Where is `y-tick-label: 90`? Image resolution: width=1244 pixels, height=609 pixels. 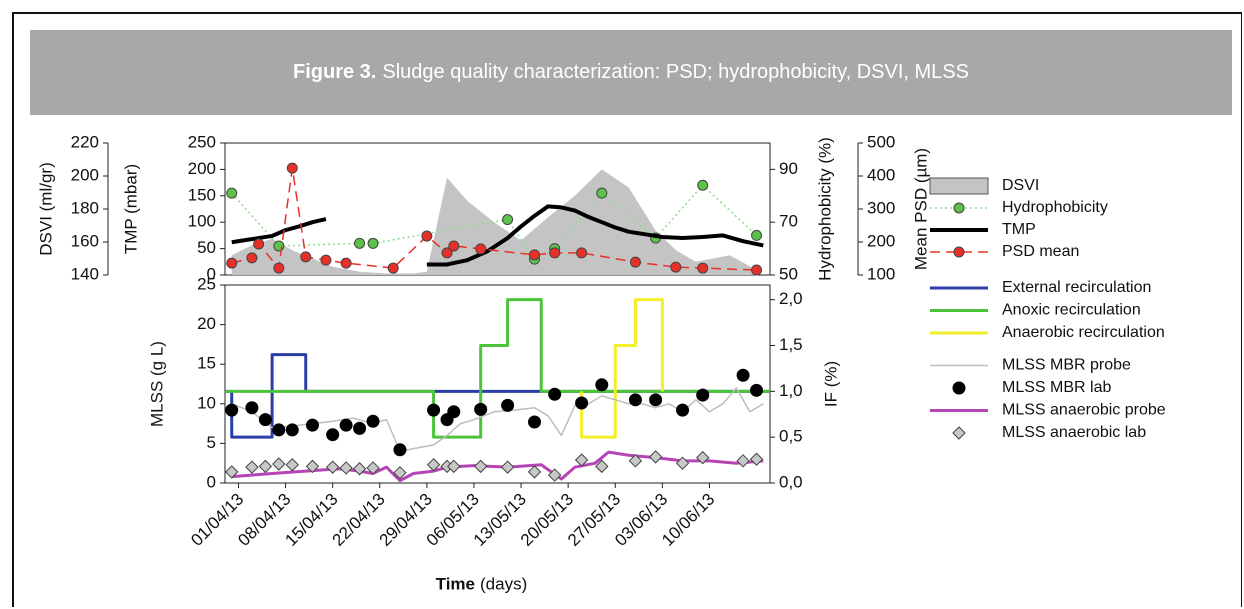 y-tick-label: 90 is located at coordinates (788, 168).